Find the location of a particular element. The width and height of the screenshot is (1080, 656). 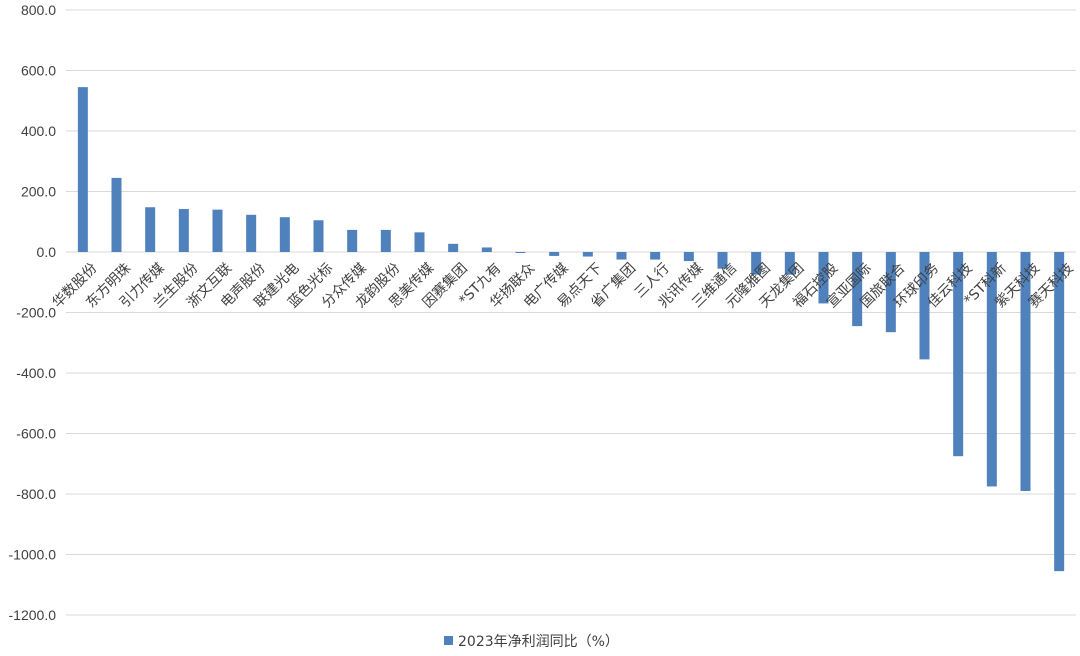

y-tick-label: -600.0 is located at coordinates (36, 434).